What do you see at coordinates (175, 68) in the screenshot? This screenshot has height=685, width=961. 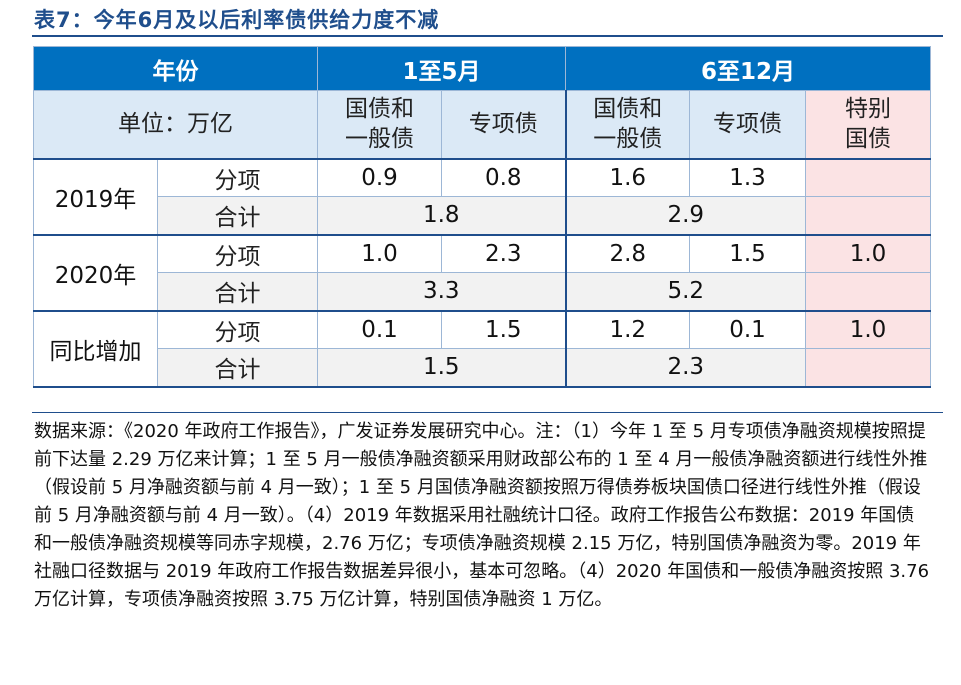 I see `year-header: 年份` at bounding box center [175, 68].